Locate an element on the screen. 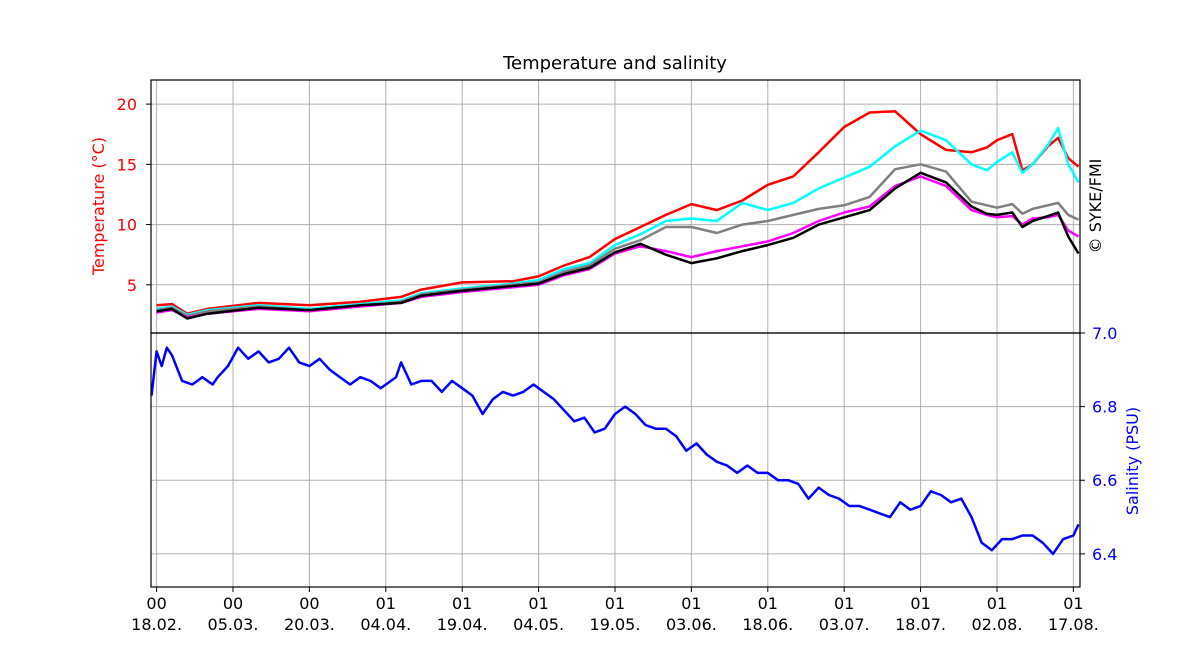 Image resolution: width=1200 pixels, height=664 pixels. salinity-y-tick-label: 7.0 is located at coordinates (1104, 333).